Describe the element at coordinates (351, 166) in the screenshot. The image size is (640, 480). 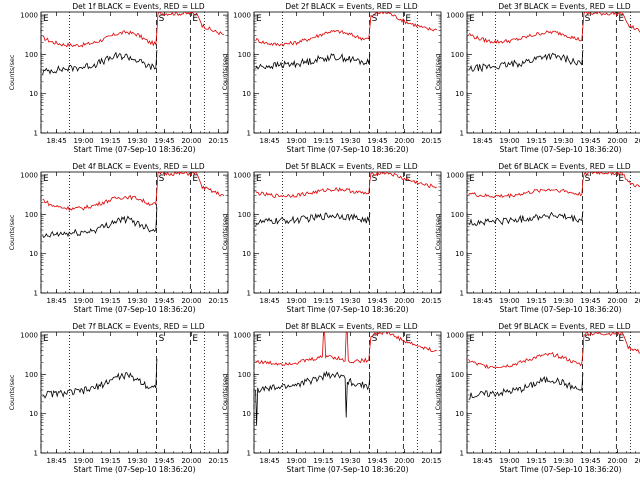
I see `chart-title: Det 5f BLACK = Events, RED = LLD` at that location.